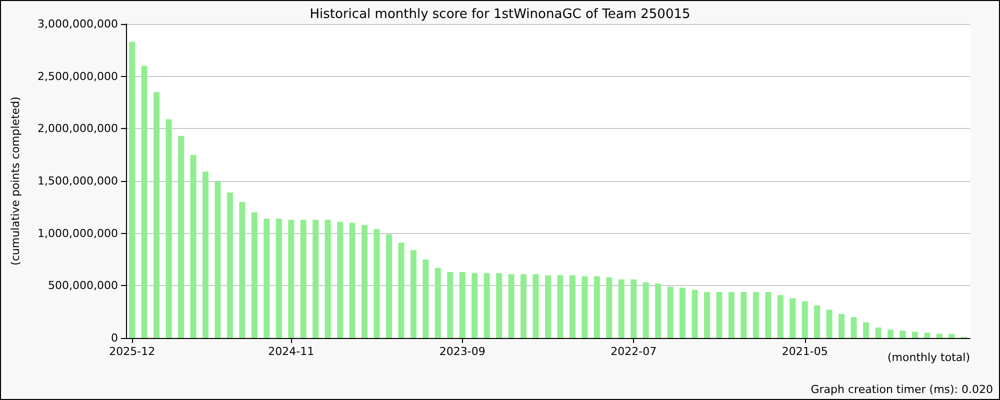 This screenshot has height=400, width=1000. I want to click on chart-title: Historical monthly score for 1stWinonaGC of Team 250015, so click(500, 14).